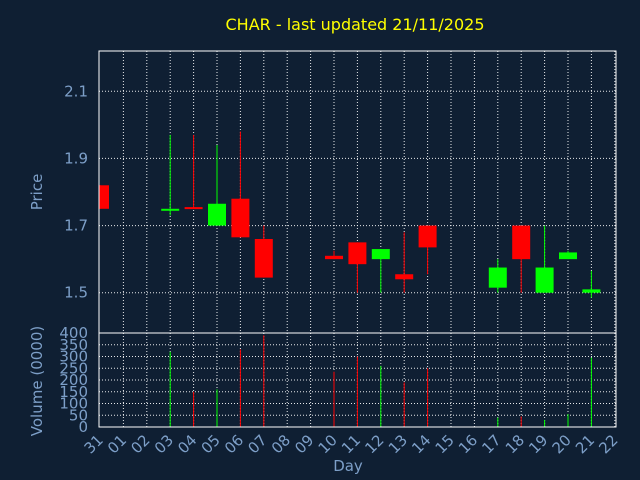  Describe the element at coordinates (73, 357) in the screenshot. I see `volume-tick-label: 300` at that location.